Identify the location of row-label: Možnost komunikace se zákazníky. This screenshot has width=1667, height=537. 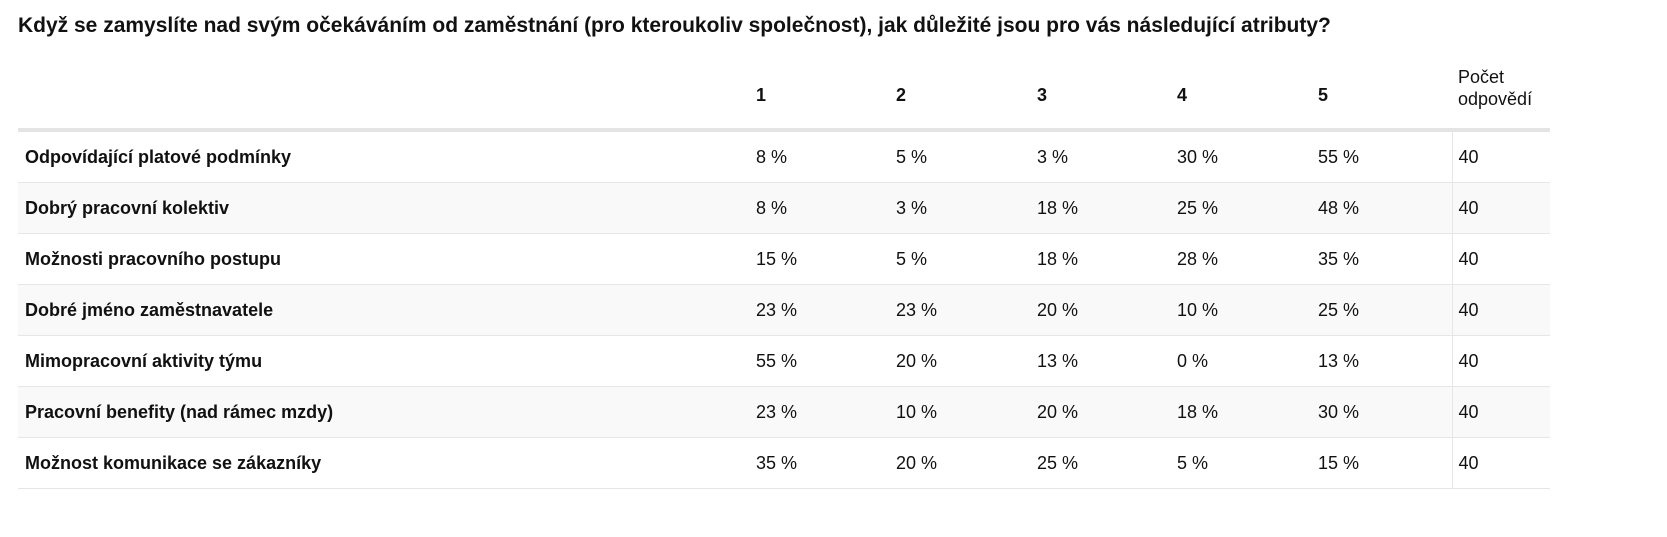
(387, 463).